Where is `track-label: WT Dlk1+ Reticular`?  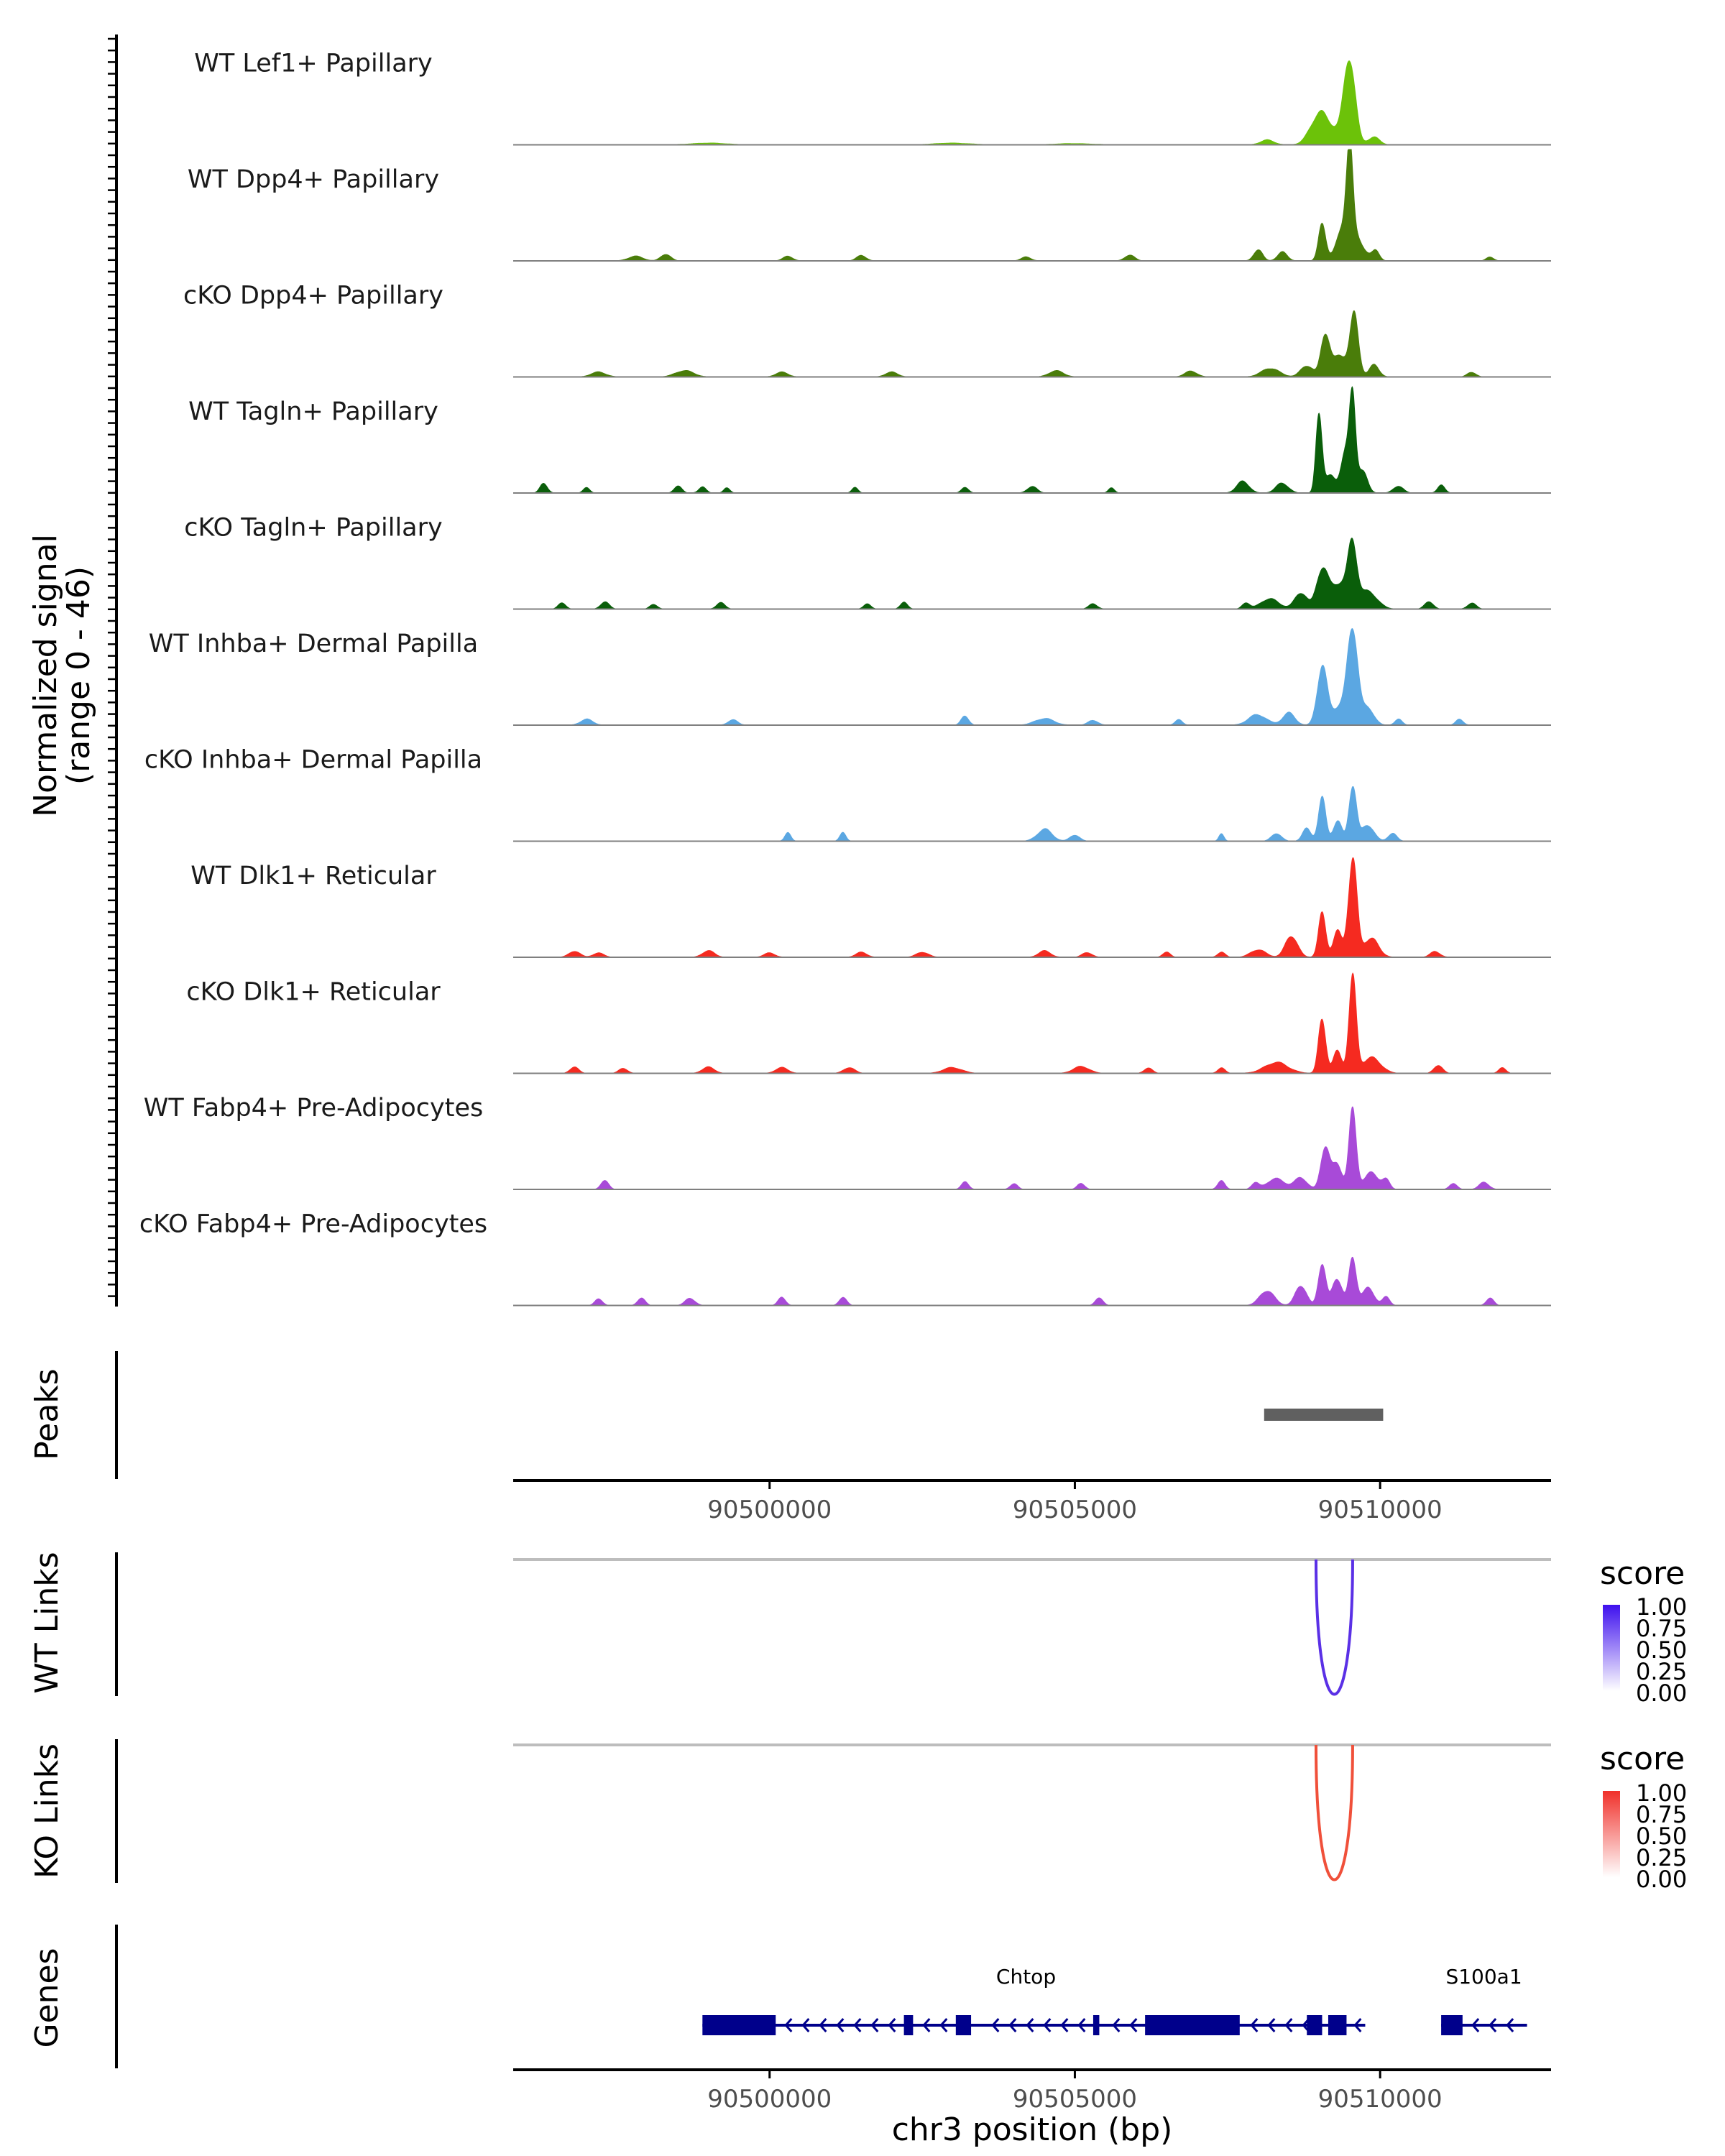
track-label: WT Dlk1+ Reticular is located at coordinates (313, 876).